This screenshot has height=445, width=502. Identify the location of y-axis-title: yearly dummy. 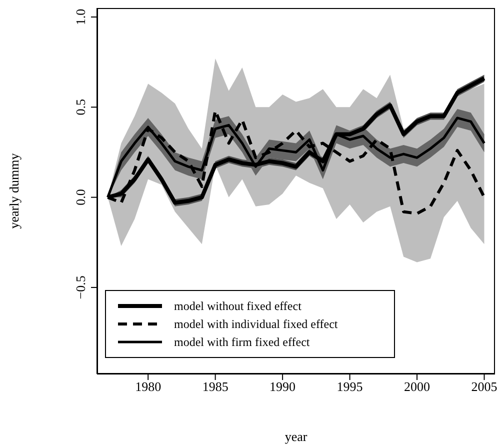
(14, 190).